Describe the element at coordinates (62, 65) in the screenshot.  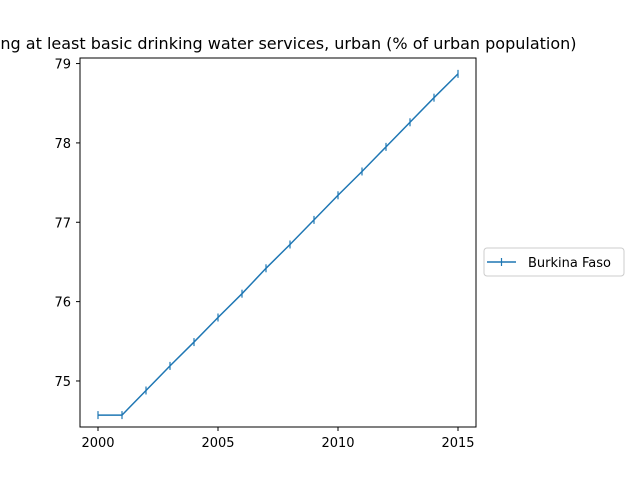
I see `y-tick-label: 79` at that location.